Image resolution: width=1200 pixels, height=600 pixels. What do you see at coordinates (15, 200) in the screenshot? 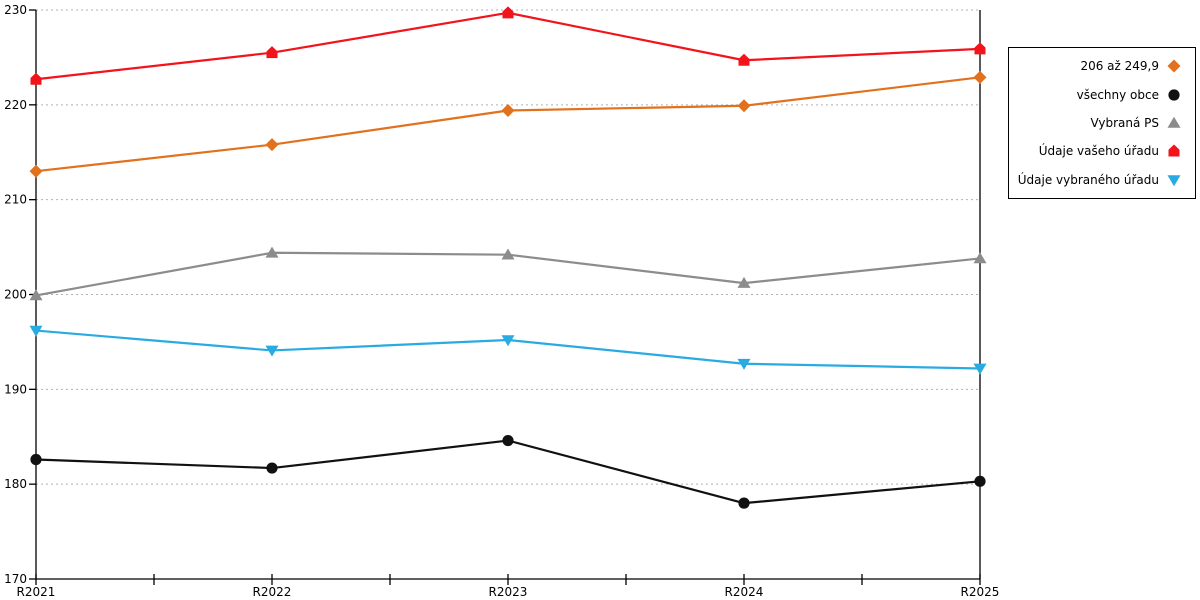
I see `y-tick-label-210: 210` at bounding box center [15, 200].